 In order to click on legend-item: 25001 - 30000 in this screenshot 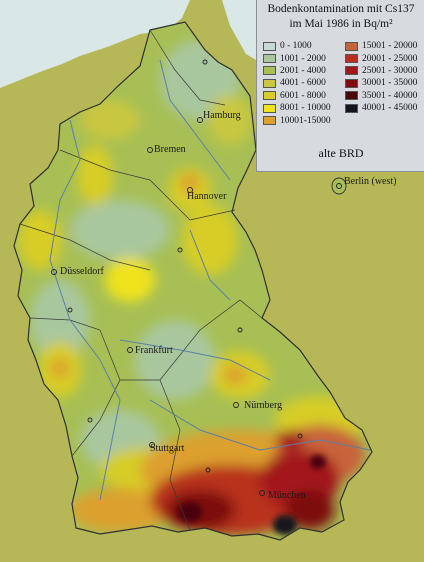, I will do `click(381, 71)`.